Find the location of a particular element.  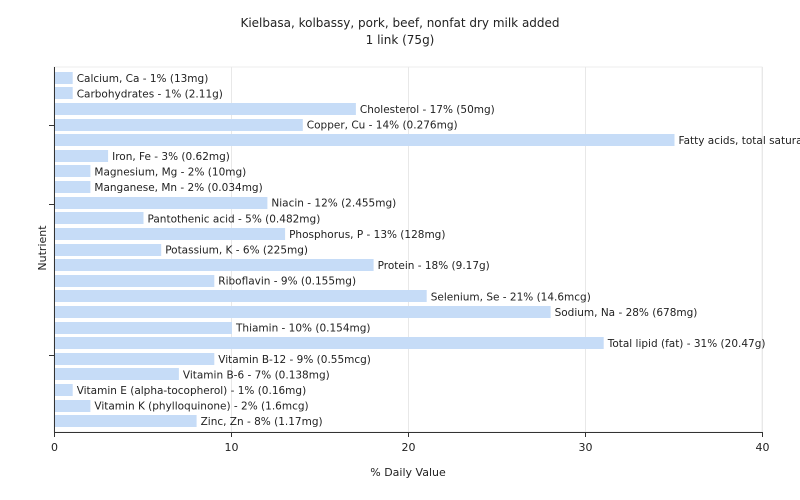

bar-label: Total lipid (fat) - 31% (20.47g) is located at coordinates (686, 344).